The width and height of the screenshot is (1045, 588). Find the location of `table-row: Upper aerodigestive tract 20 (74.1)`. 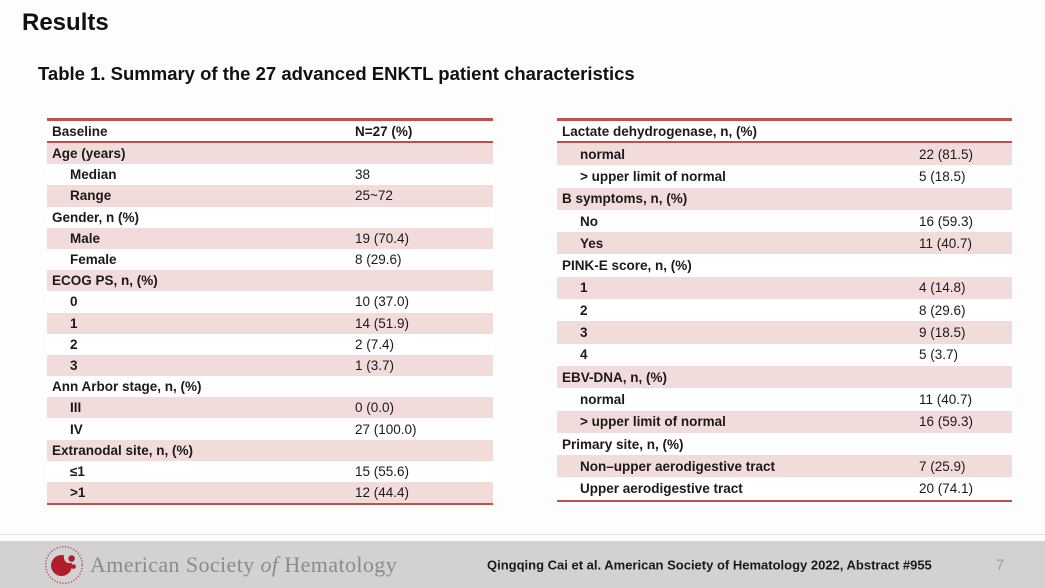

table-row: Upper aerodigestive tract 20 (74.1) is located at coordinates (784, 488).